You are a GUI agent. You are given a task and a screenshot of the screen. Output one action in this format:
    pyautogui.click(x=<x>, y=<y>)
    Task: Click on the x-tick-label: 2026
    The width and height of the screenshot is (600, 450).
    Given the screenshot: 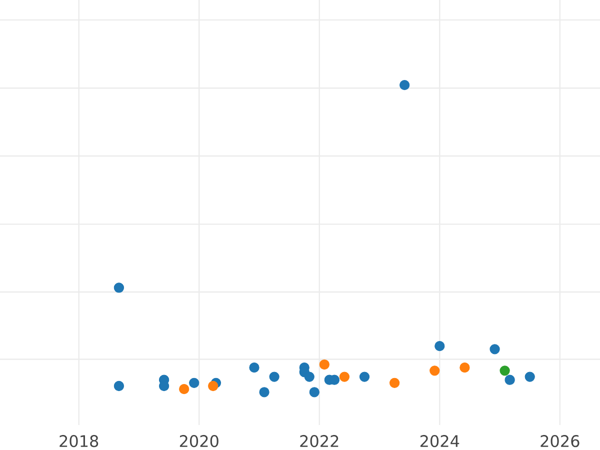 What is the action you would take?
    pyautogui.click(x=560, y=441)
    